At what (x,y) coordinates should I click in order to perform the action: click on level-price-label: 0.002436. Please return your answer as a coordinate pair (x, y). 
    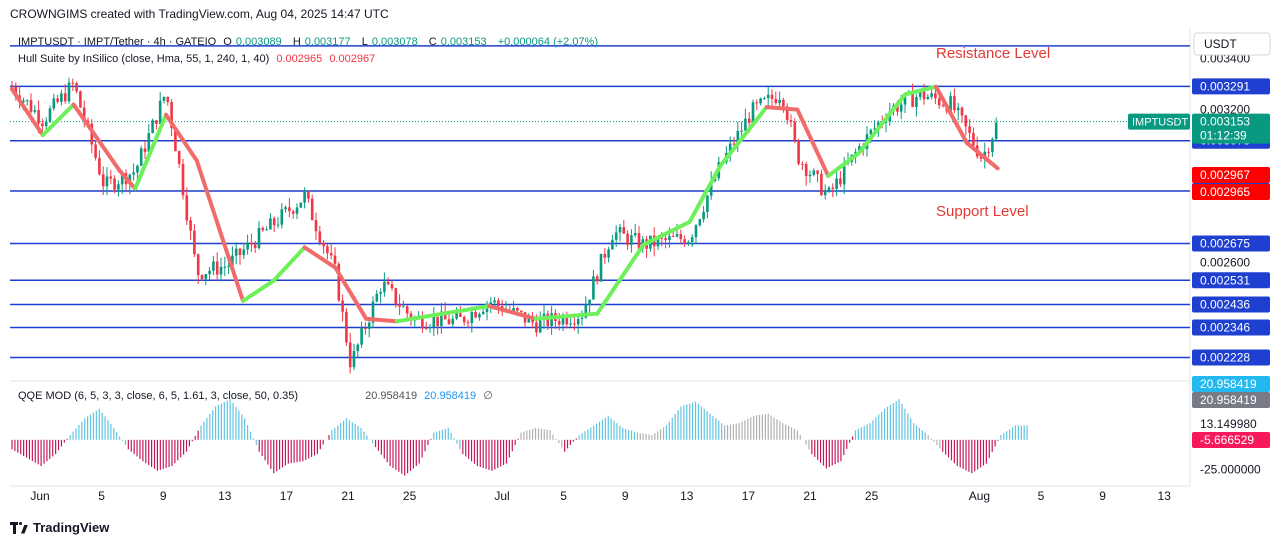
    Looking at the image, I should click on (1225, 304).